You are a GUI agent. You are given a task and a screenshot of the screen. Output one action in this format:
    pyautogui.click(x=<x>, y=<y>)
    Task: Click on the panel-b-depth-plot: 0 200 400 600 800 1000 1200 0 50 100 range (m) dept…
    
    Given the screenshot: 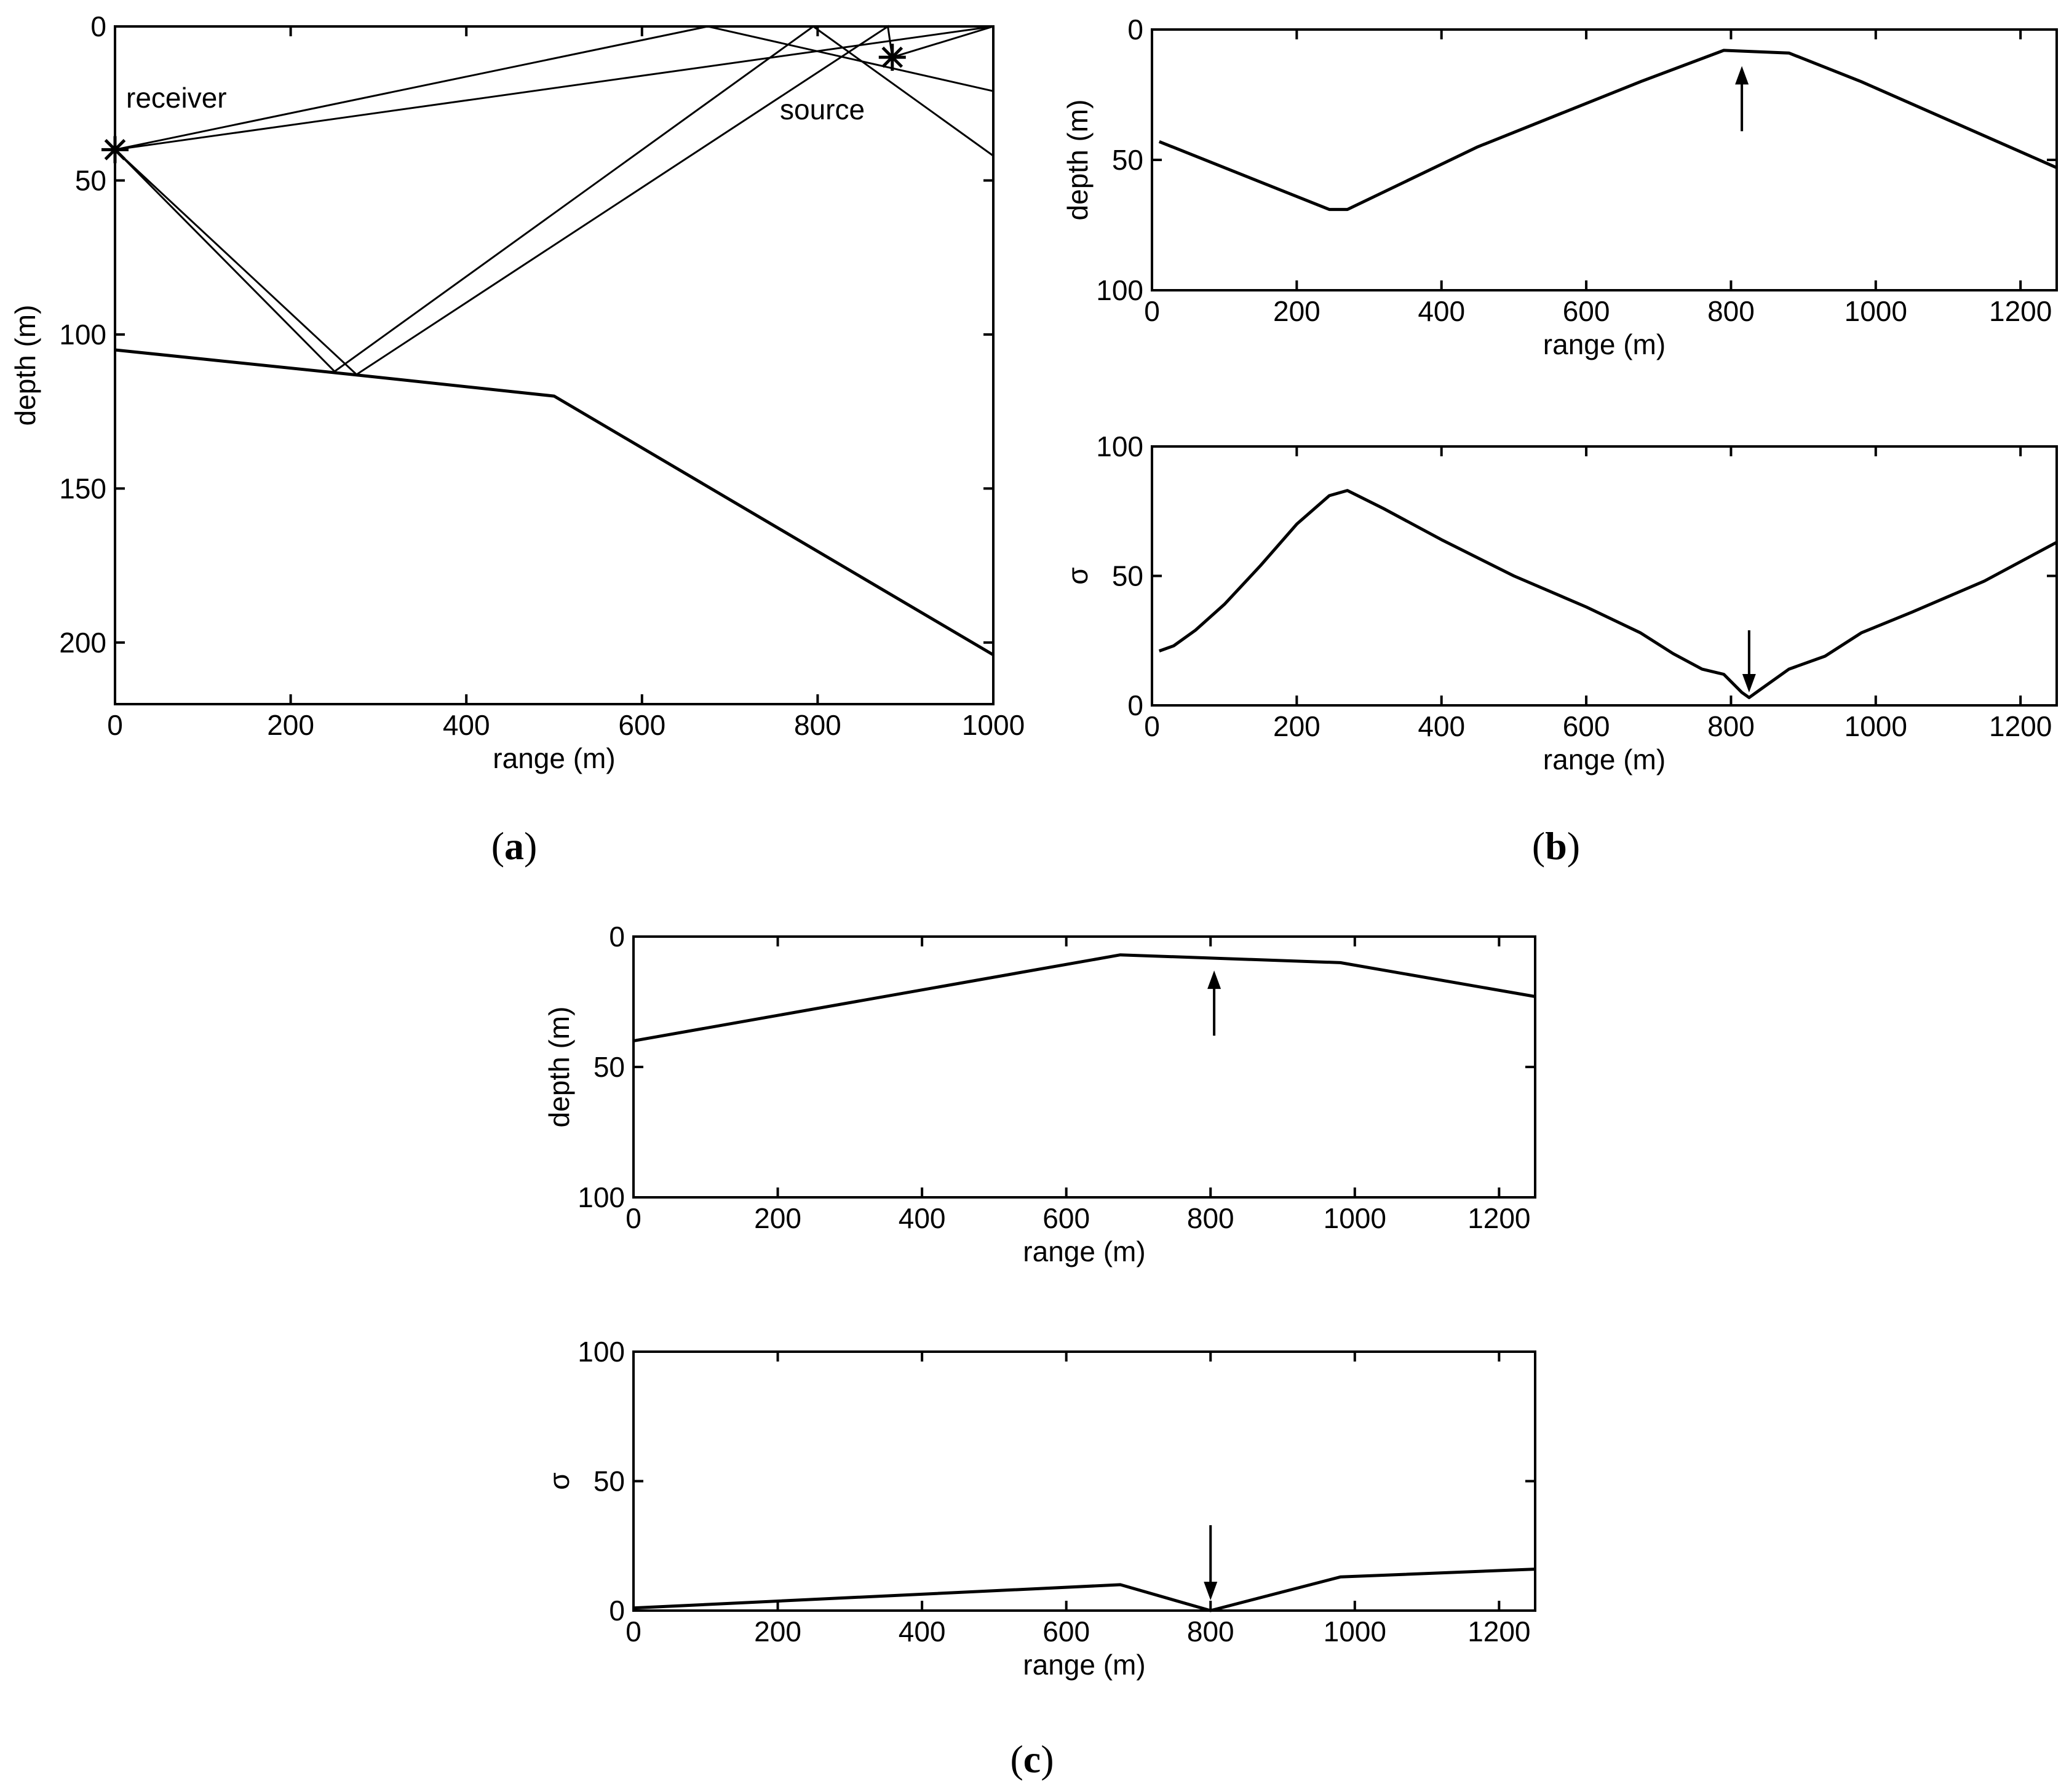 What is the action you would take?
    pyautogui.click(x=1560, y=187)
    